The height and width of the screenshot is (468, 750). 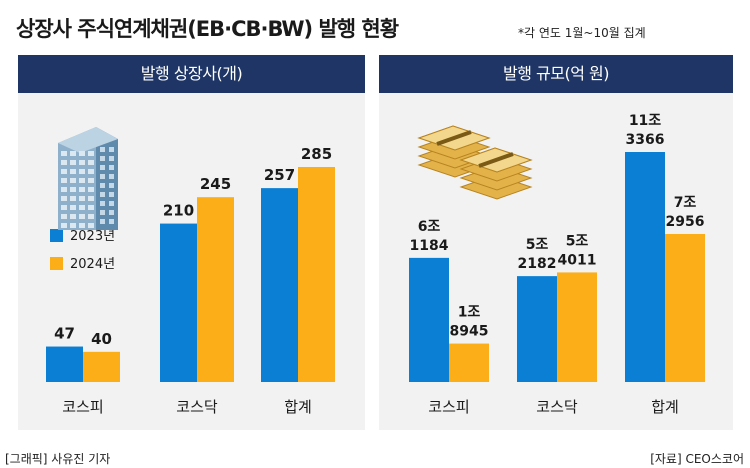 What do you see at coordinates (429, 227) in the screenshot?
I see `value-label: 6조` at bounding box center [429, 227].